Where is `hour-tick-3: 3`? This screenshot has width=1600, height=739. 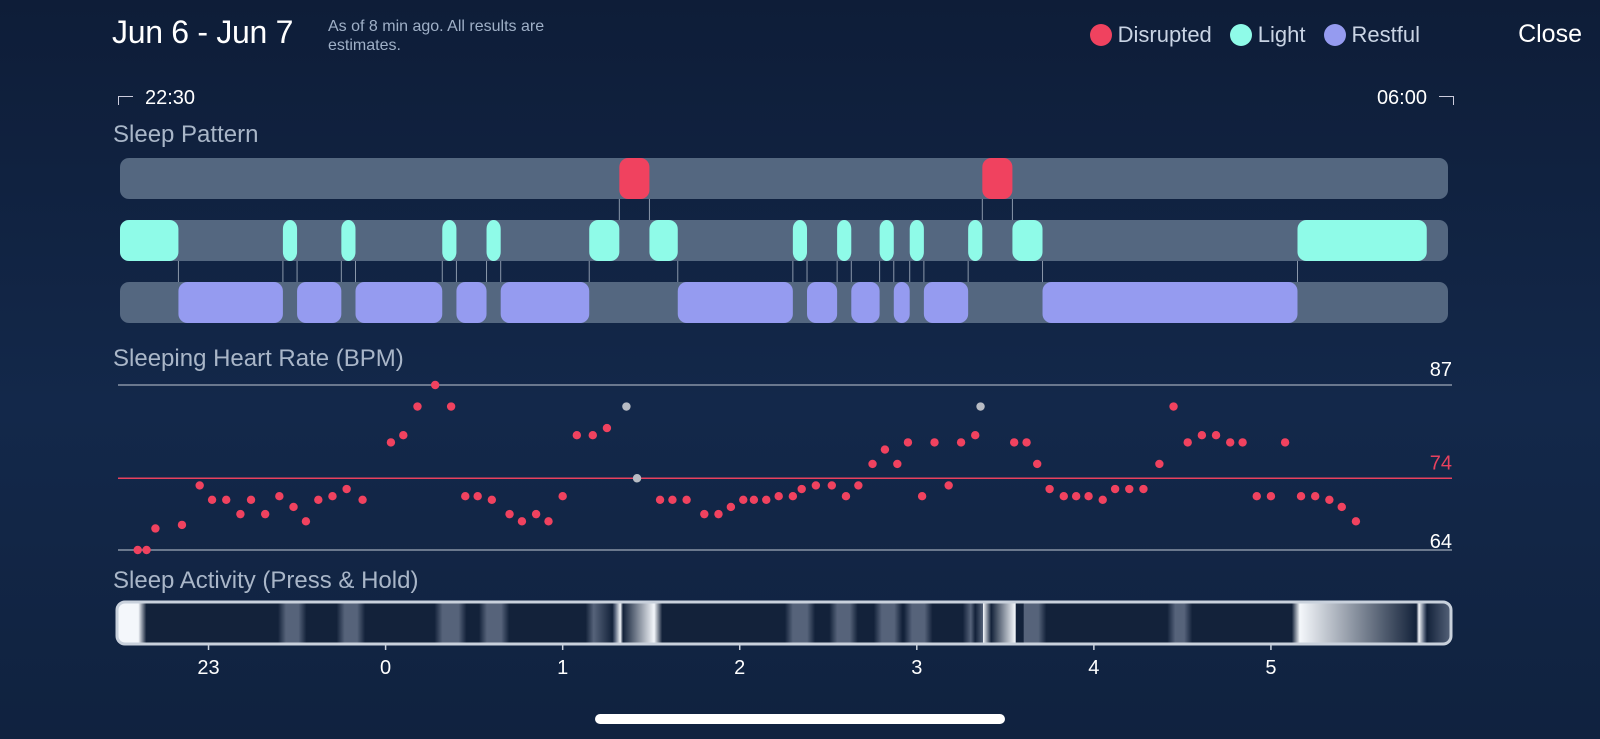 hour-tick-3: 3 is located at coordinates (916, 668).